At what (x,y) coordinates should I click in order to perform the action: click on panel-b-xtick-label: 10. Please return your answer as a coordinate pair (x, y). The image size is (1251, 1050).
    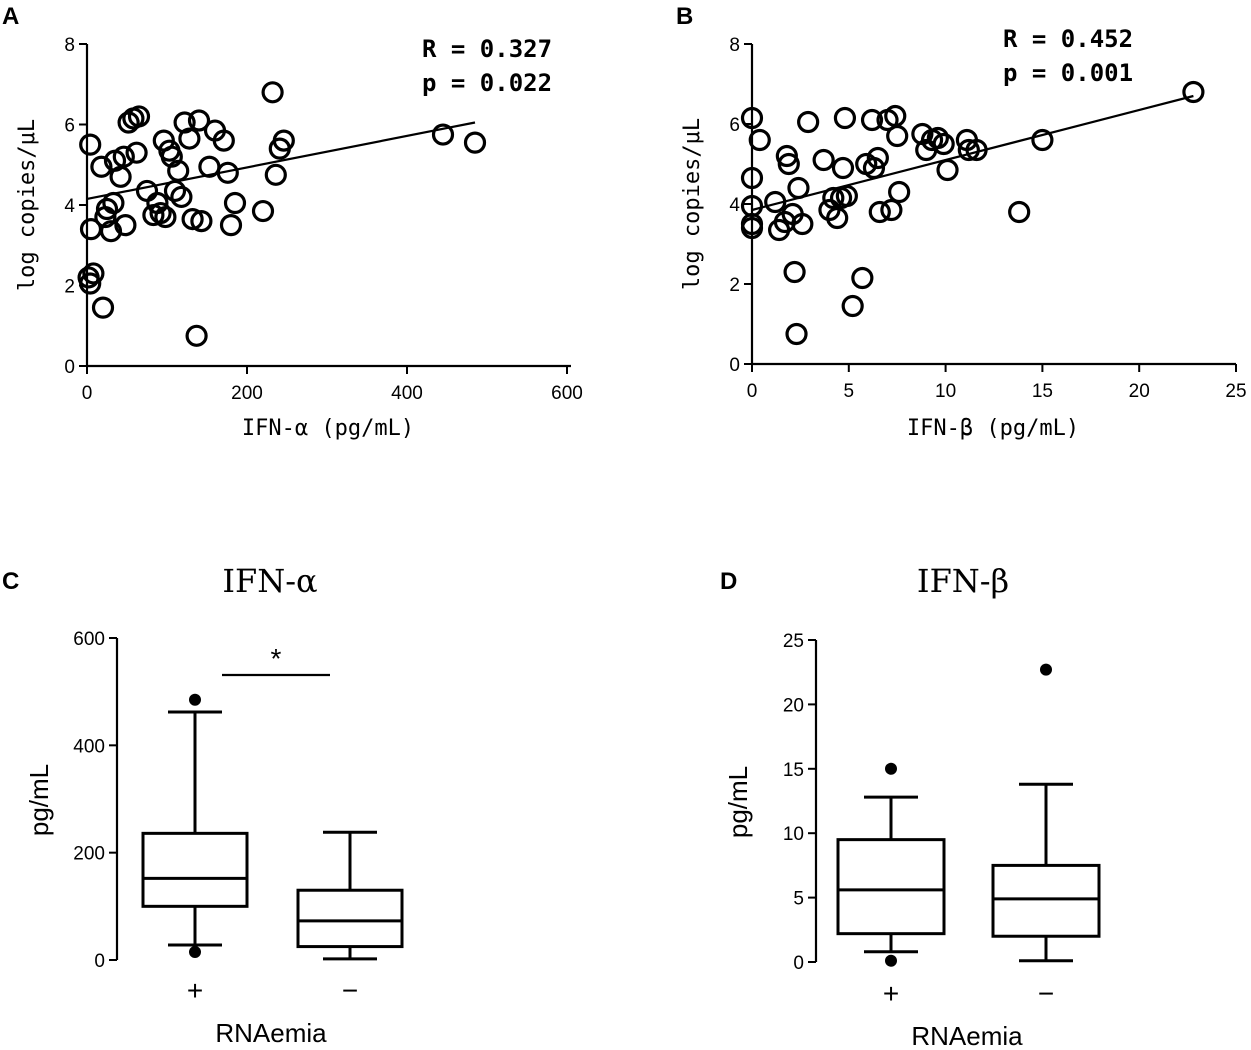
    Looking at the image, I should click on (945, 391).